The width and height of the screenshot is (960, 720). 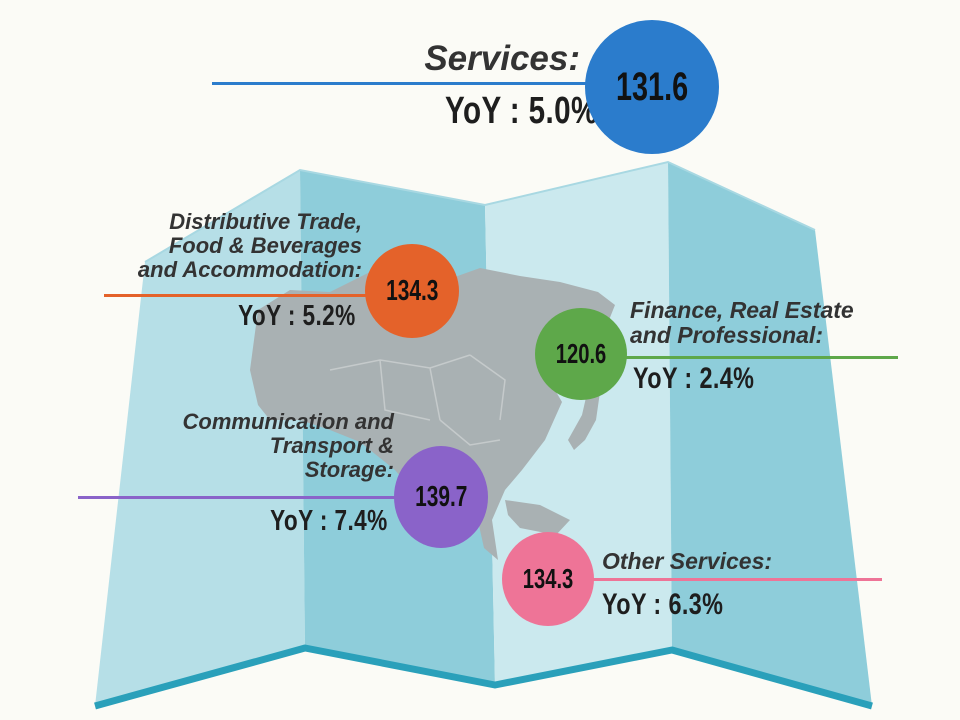 What do you see at coordinates (537, 517) in the screenshot?
I see `islands-land-shape` at bounding box center [537, 517].